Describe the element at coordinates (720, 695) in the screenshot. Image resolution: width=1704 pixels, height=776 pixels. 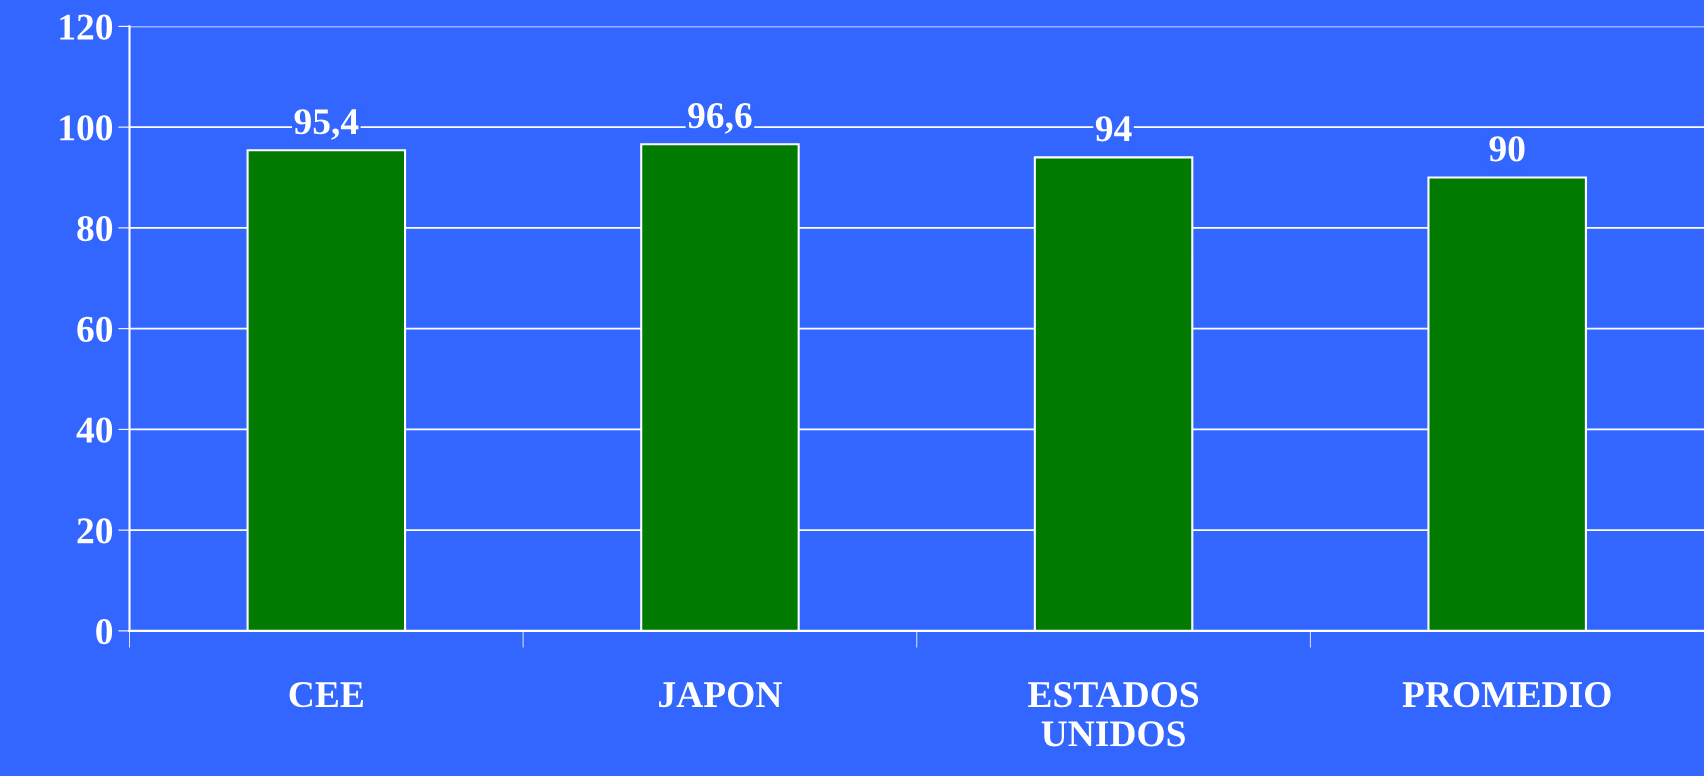
I see `x-tick-label: JAPON` at that location.